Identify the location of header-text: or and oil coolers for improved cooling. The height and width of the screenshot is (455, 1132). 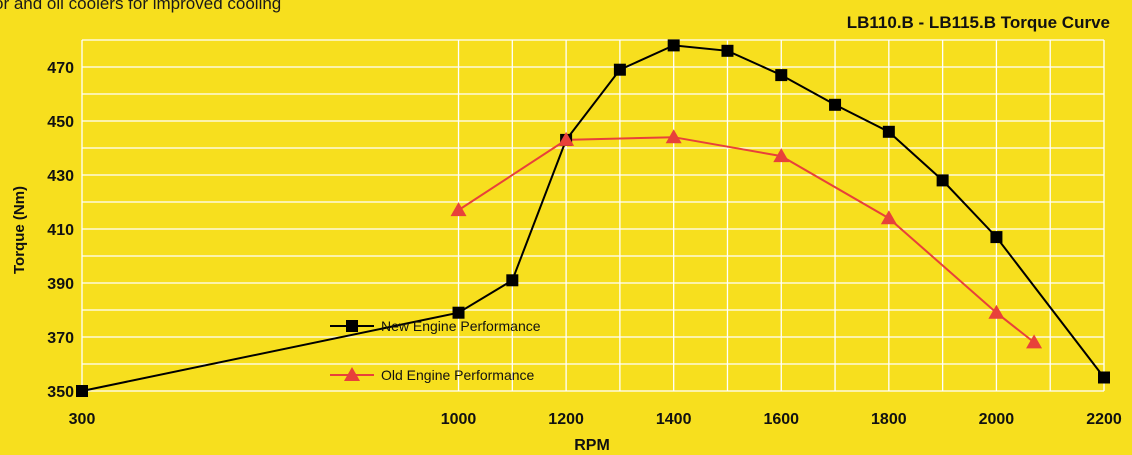
(141, 6).